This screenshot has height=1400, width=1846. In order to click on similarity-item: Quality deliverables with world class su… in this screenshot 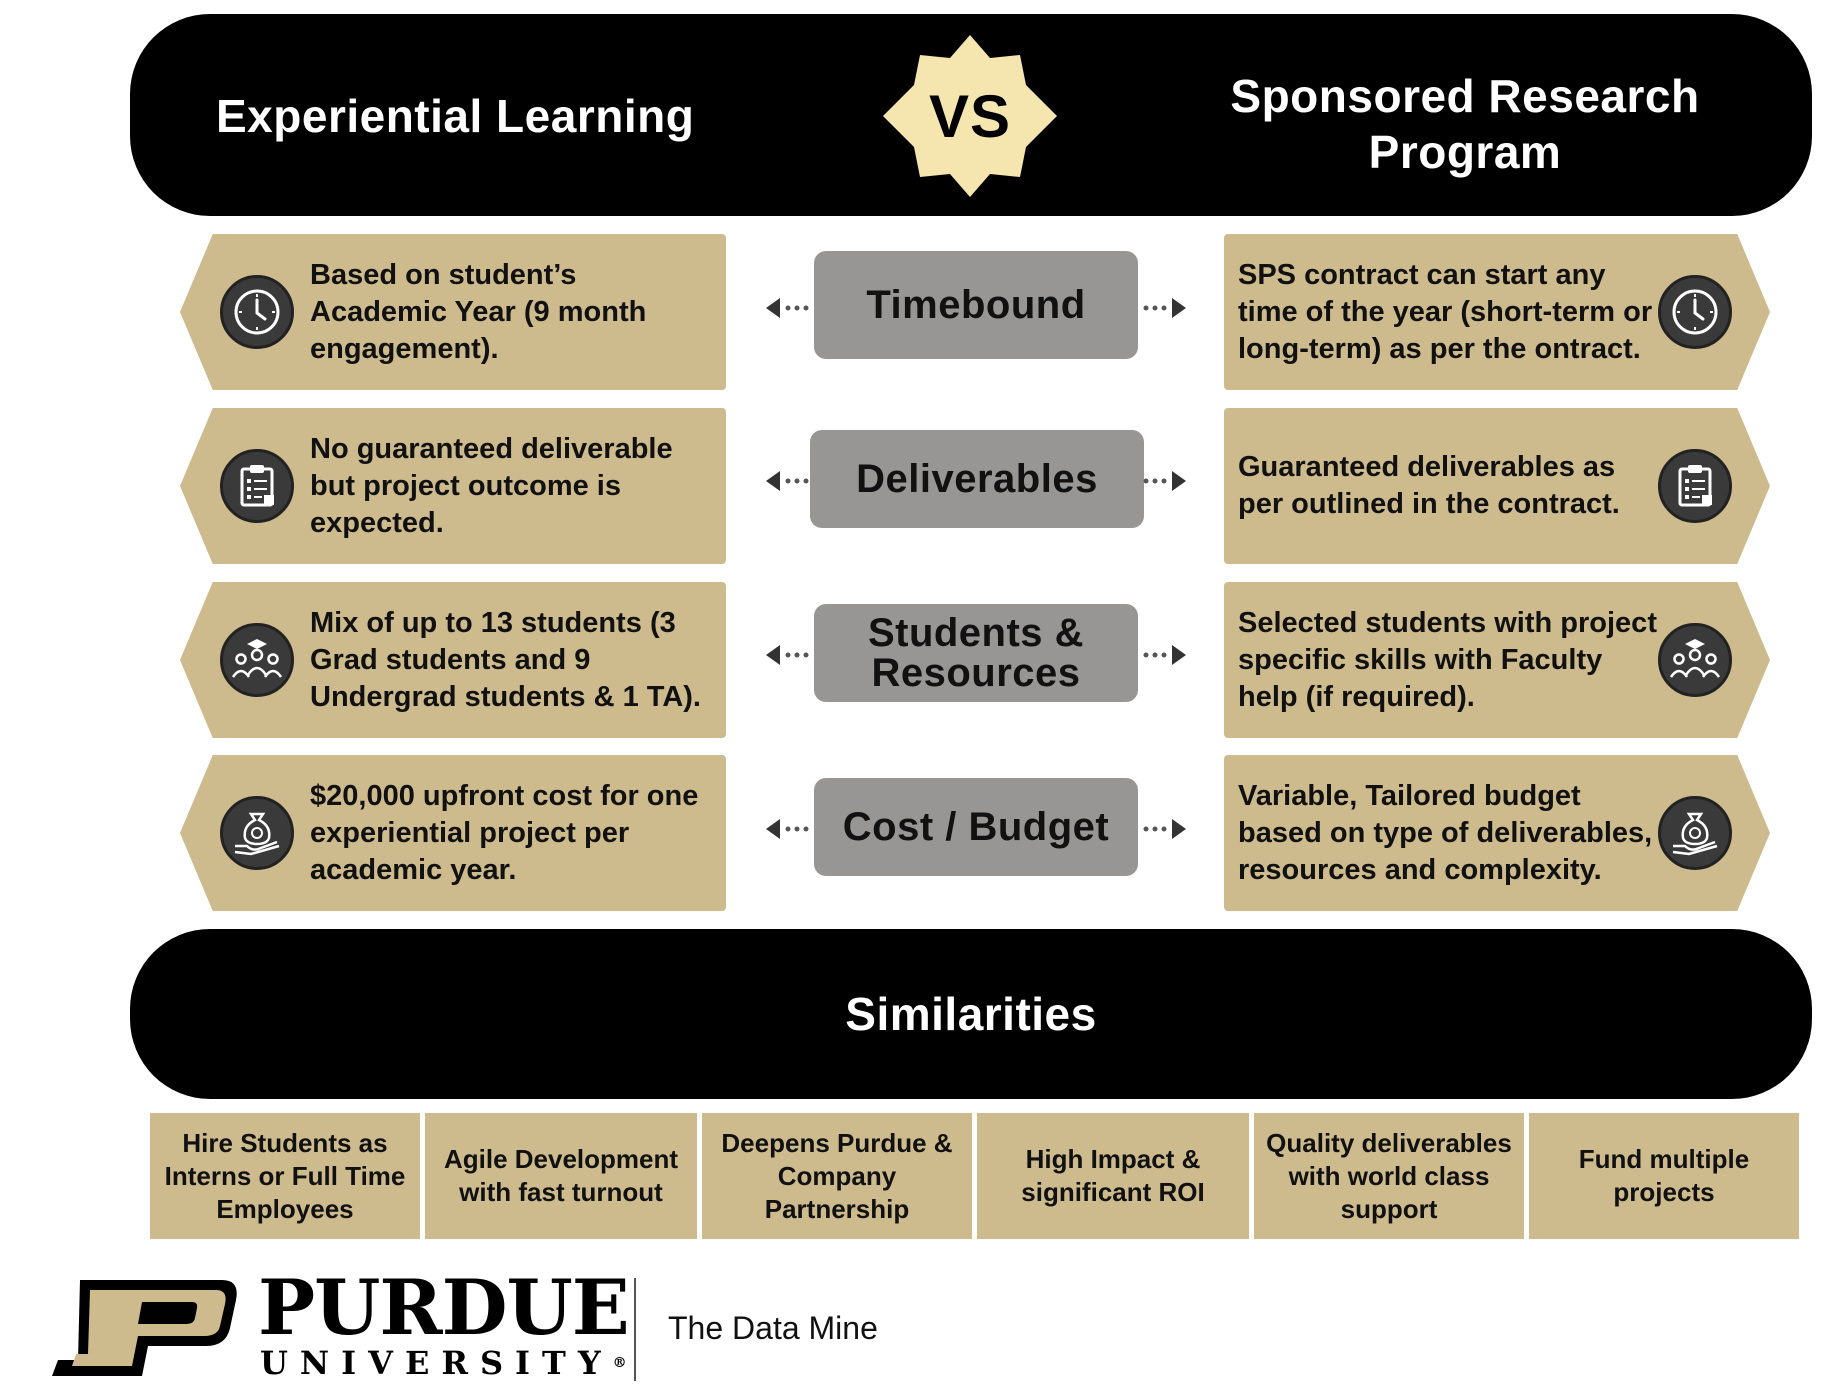, I will do `click(1389, 1176)`.